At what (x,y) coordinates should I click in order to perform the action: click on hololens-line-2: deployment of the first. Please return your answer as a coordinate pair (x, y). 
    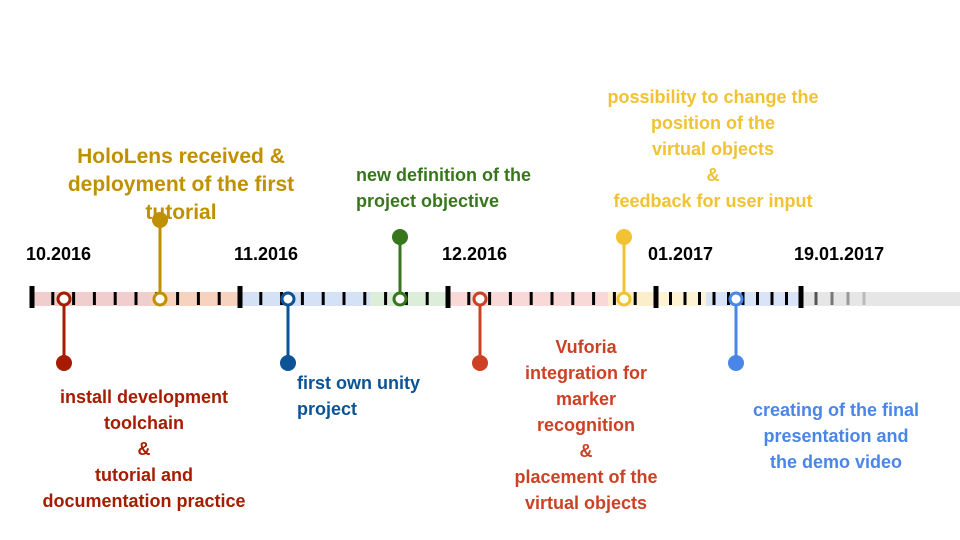
    Looking at the image, I should click on (181, 184).